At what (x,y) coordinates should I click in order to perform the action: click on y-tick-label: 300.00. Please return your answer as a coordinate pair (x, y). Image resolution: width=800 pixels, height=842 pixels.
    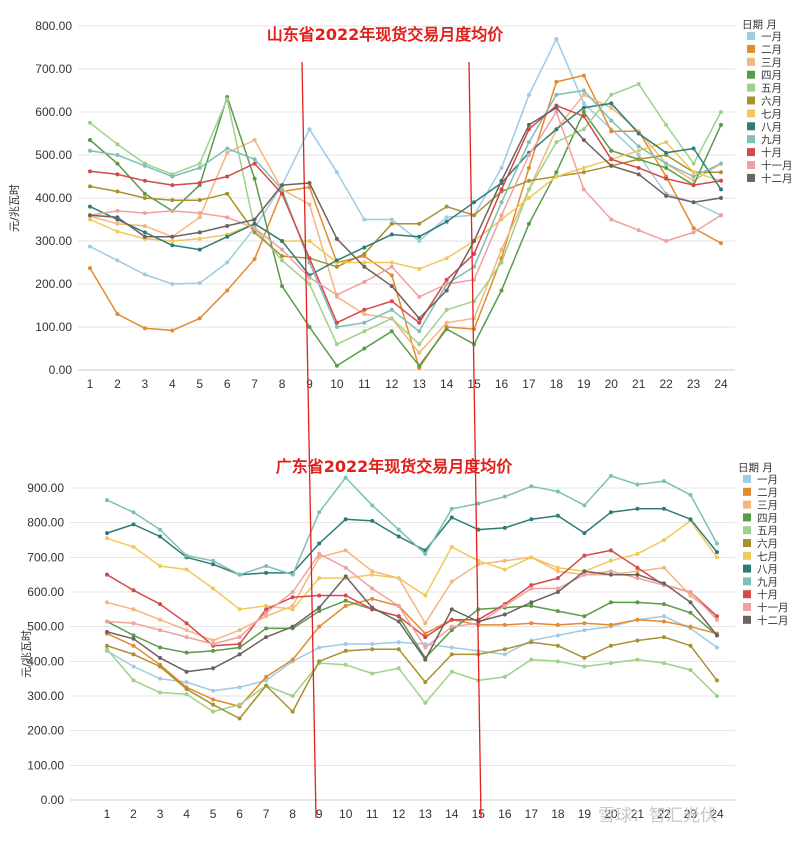
    Looking at the image, I should click on (53, 241).